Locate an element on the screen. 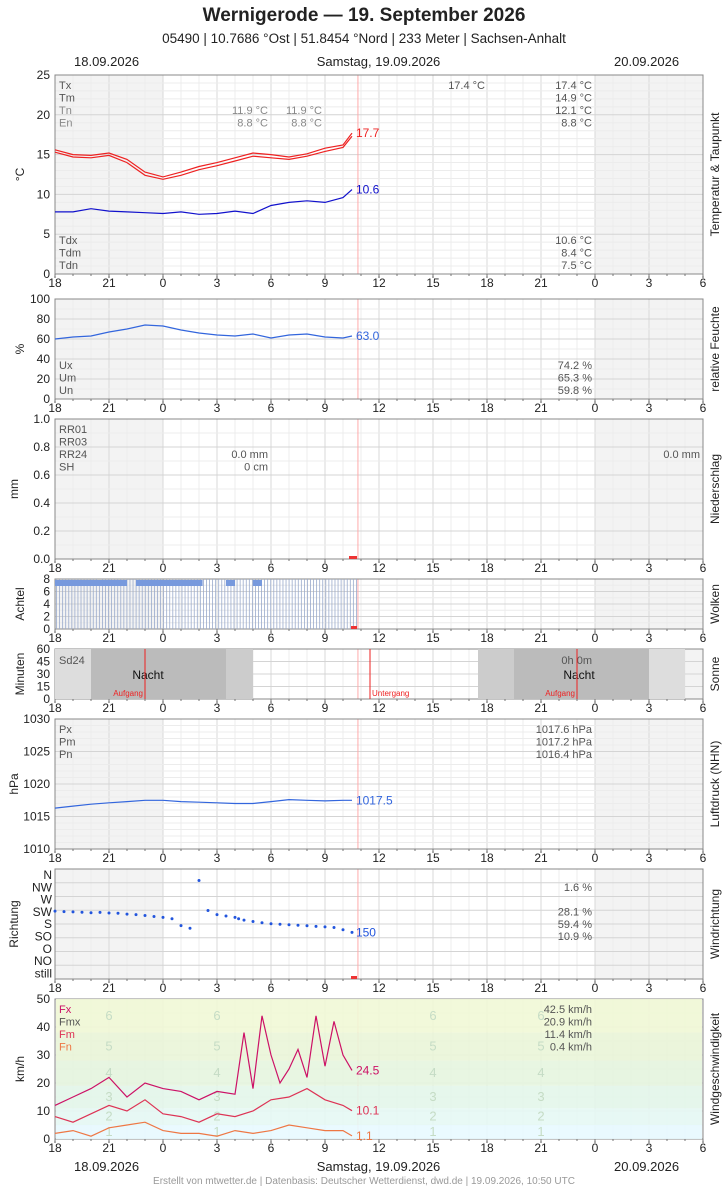  wind-stat-label: Fn is located at coordinates (65, 1048).